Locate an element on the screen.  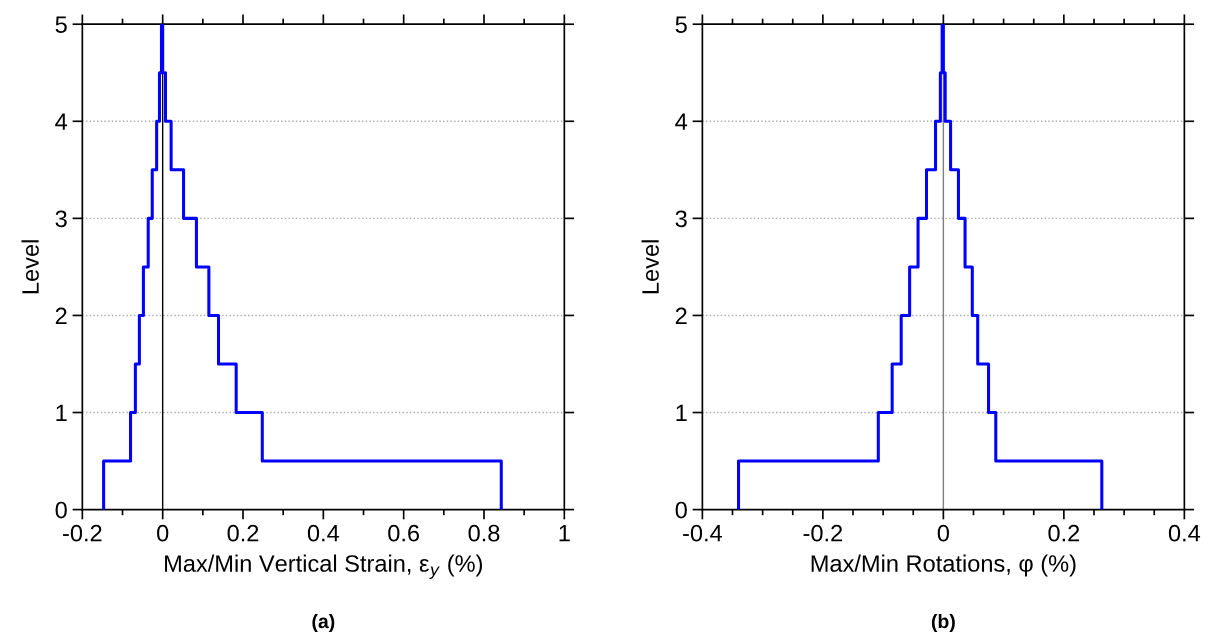
x-tick-label: 1 is located at coordinates (564, 533).